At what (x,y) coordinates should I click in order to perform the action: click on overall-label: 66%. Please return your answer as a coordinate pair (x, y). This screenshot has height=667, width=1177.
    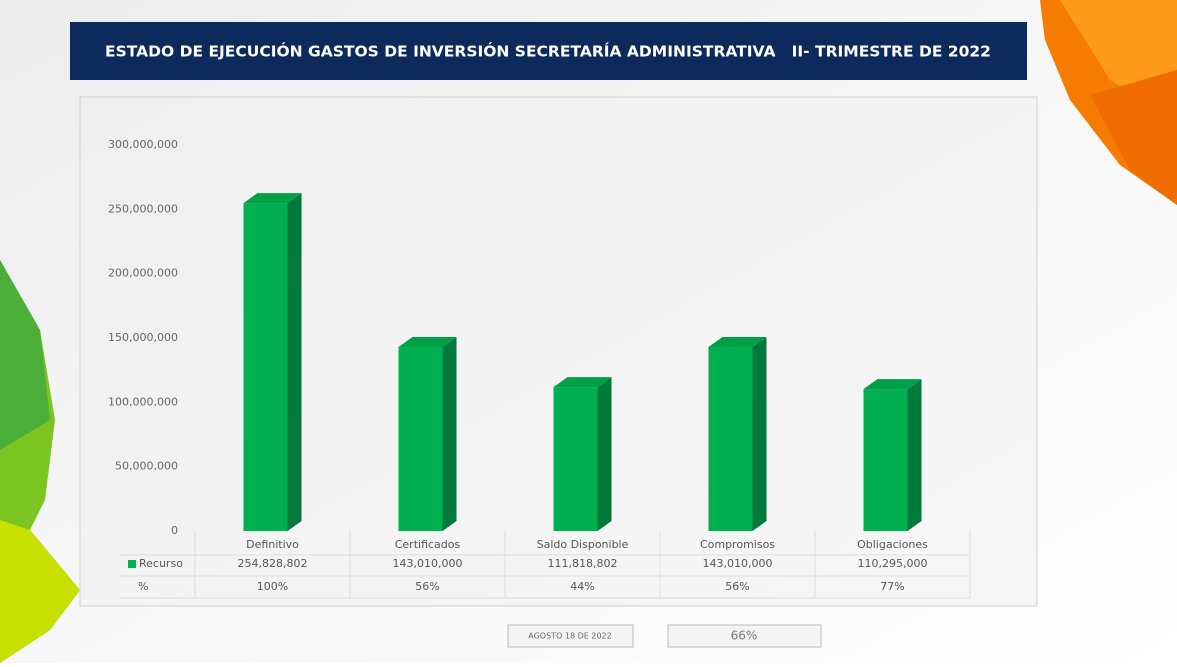
    Looking at the image, I should click on (744, 636).